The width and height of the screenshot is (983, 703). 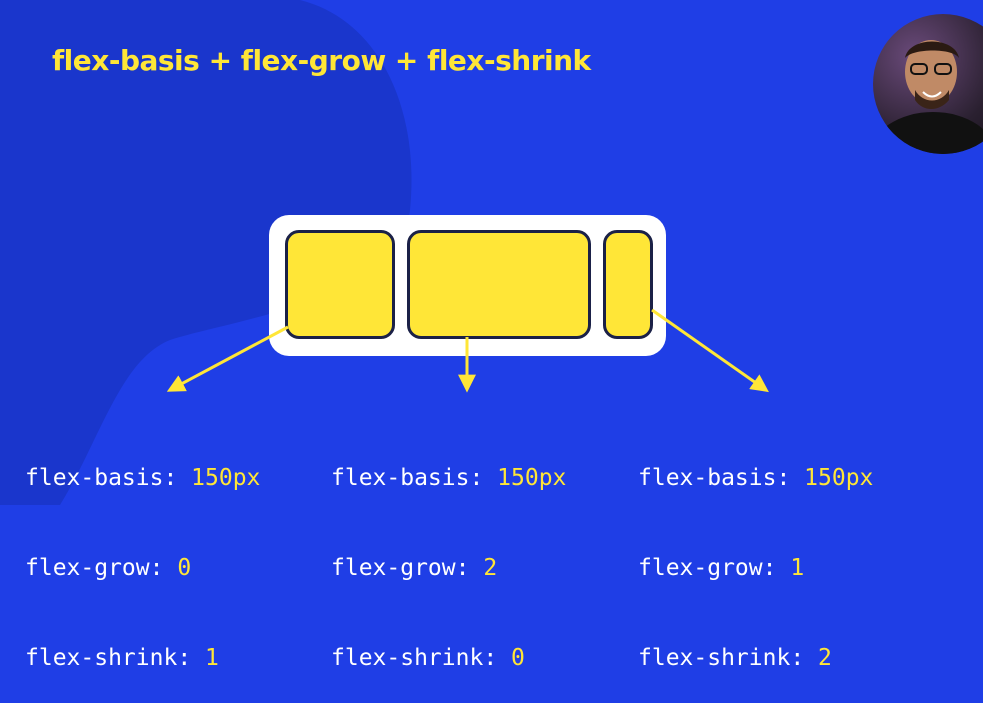 I want to click on flex-grow-line: flex-grow: 1, so click(x=755, y=568).